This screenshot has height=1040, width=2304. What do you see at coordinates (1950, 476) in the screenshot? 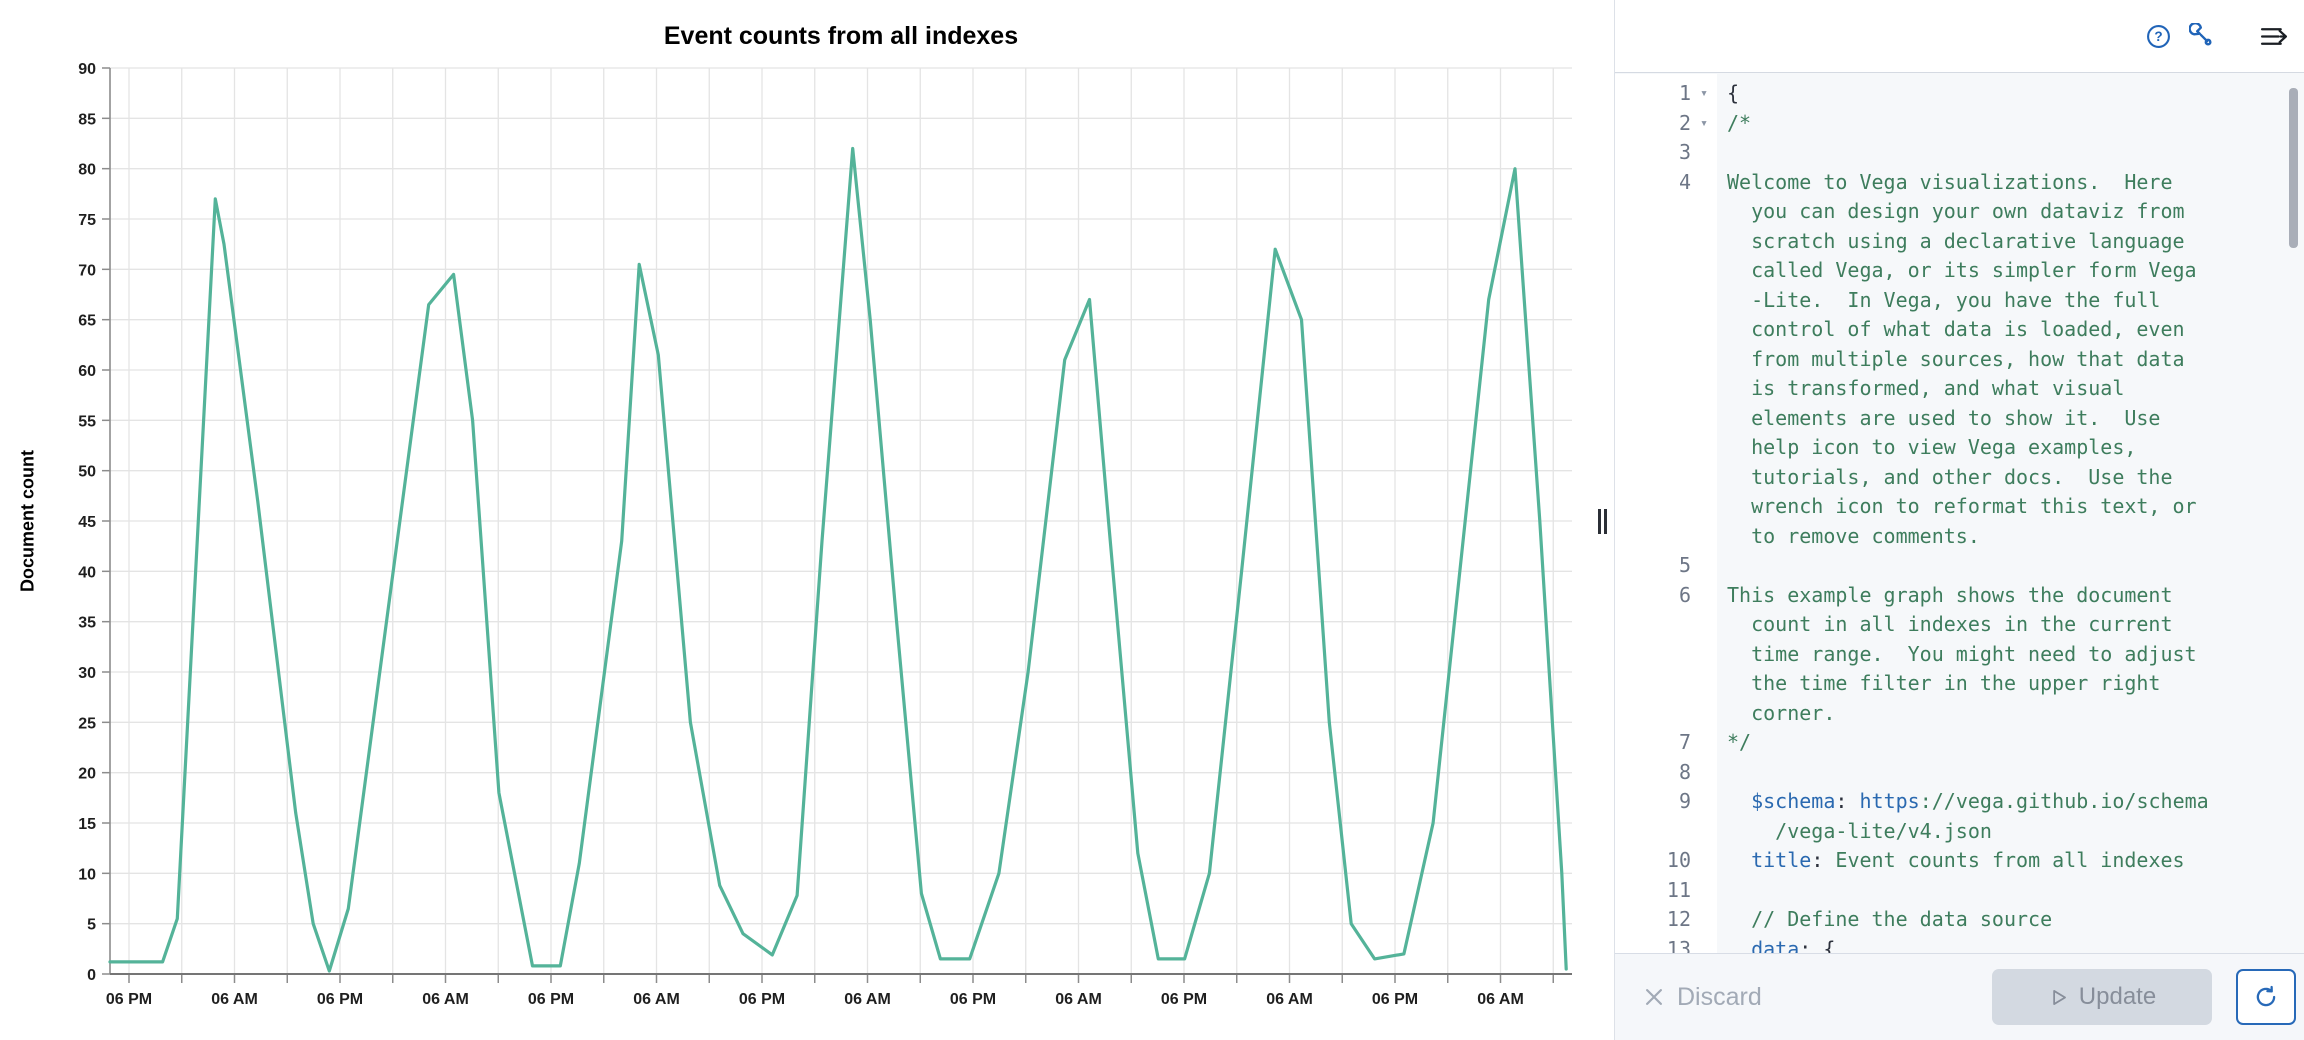
I see `code-text: tutorials, and other docs. Use the` at bounding box center [1950, 476].